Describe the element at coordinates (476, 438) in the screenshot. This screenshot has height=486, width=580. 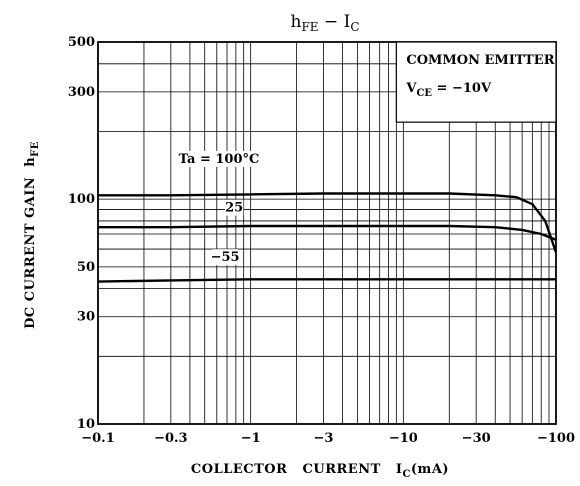
I see `x-tick-label: −30` at that location.